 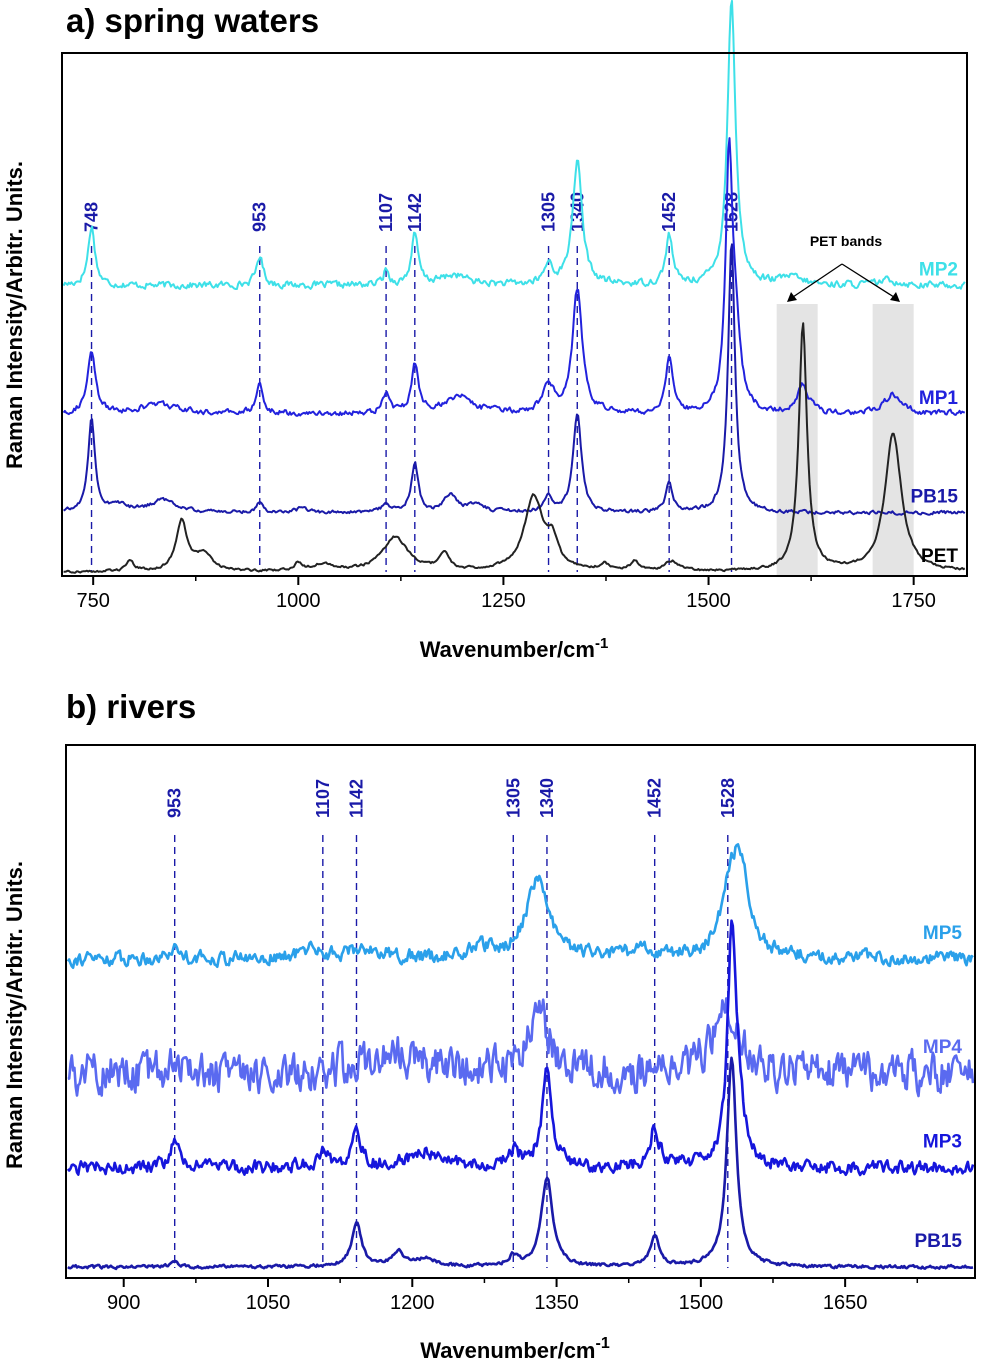 I want to click on panel-b-ylabel: Raman Intensity/Arbitr. Units., so click(x=14, y=1015).